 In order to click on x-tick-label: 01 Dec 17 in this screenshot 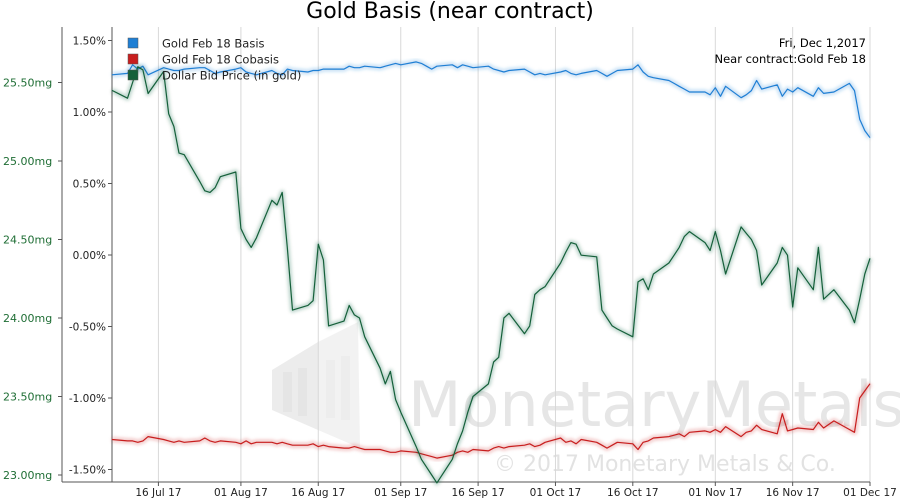, I will do `click(870, 493)`.